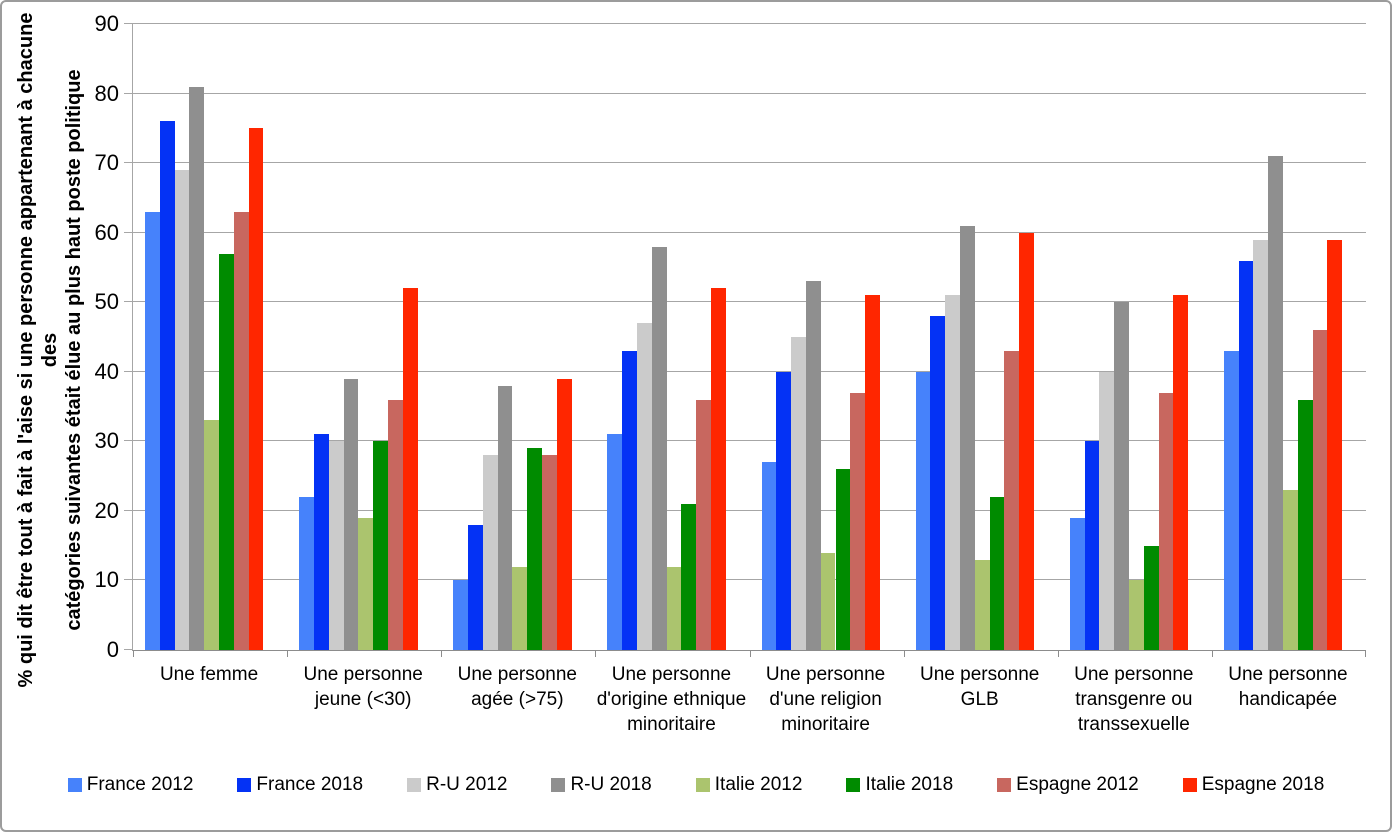 This screenshot has width=1392, height=832. I want to click on bar-france-2012-cat4, so click(615, 542).